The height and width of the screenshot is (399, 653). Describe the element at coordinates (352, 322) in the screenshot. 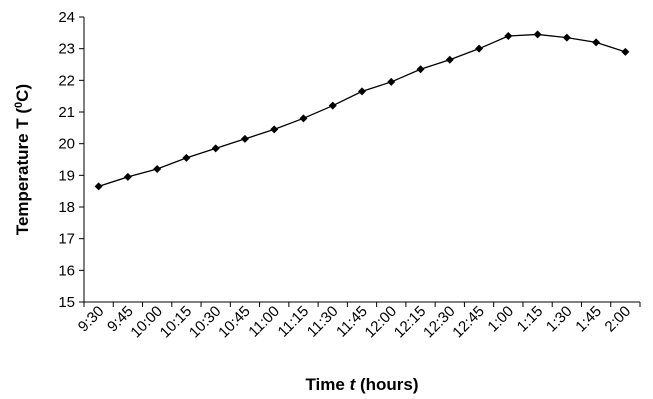

I see `x-tick-label: 11:45` at that location.